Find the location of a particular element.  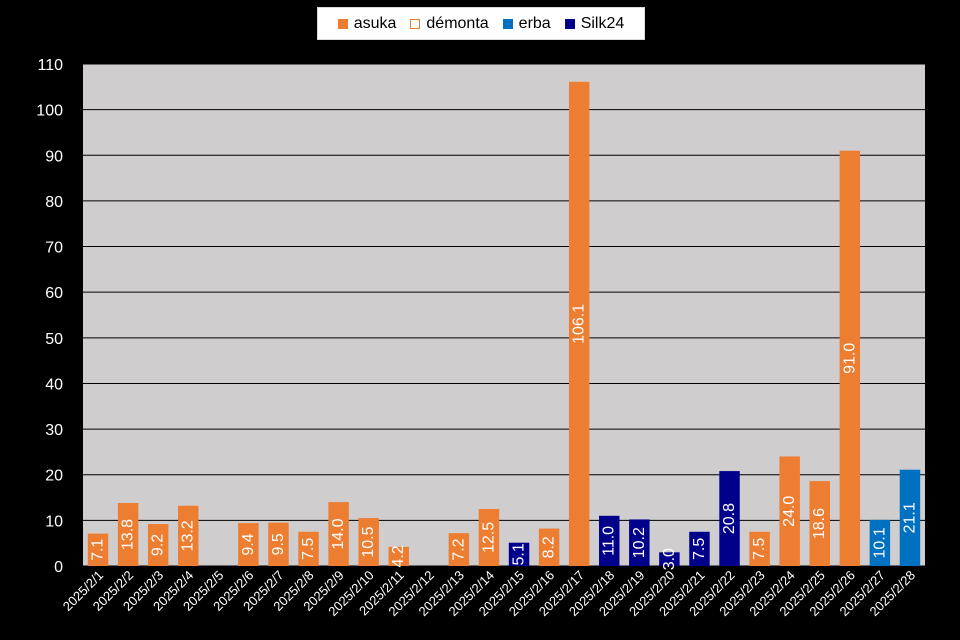

data-label: 12.5 is located at coordinates (488, 537).